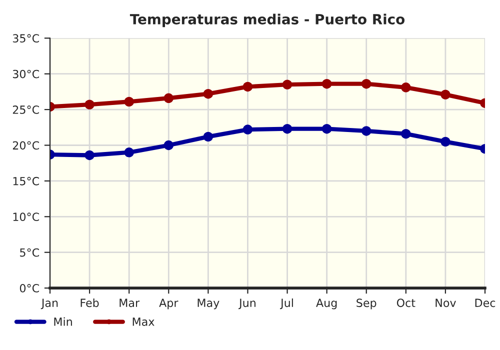 Image resolution: width=500 pixels, height=350 pixels. I want to click on y-tick-label: 0°C, so click(29, 288).